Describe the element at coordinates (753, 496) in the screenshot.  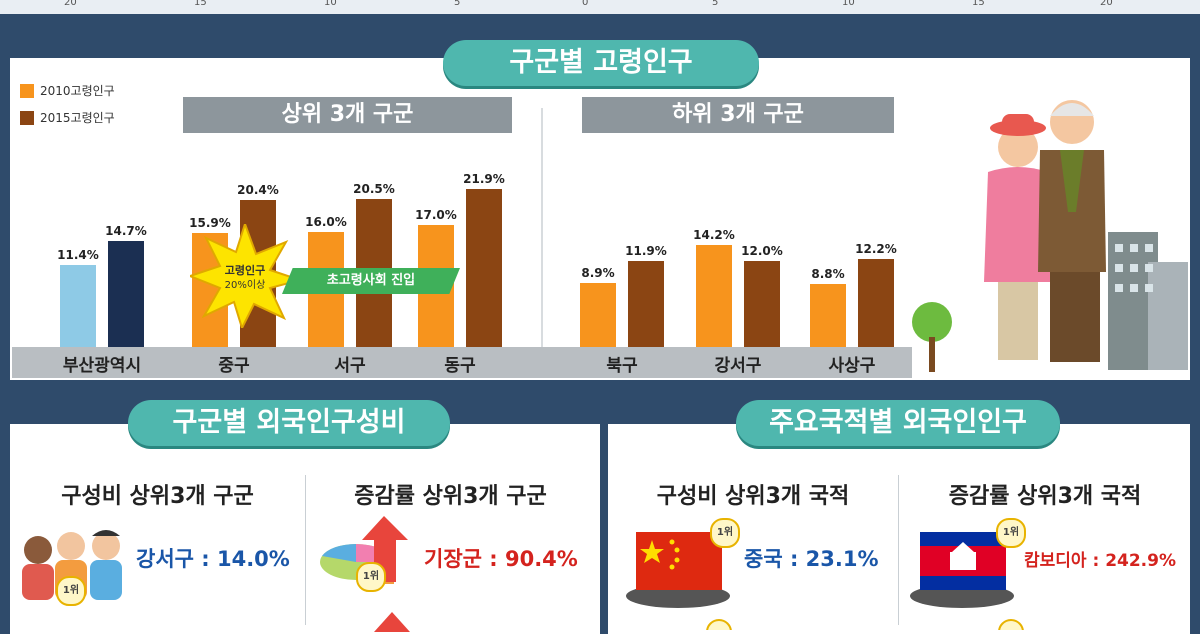
I see `nationality-left-title: 구성비 상위3개 국적` at that location.